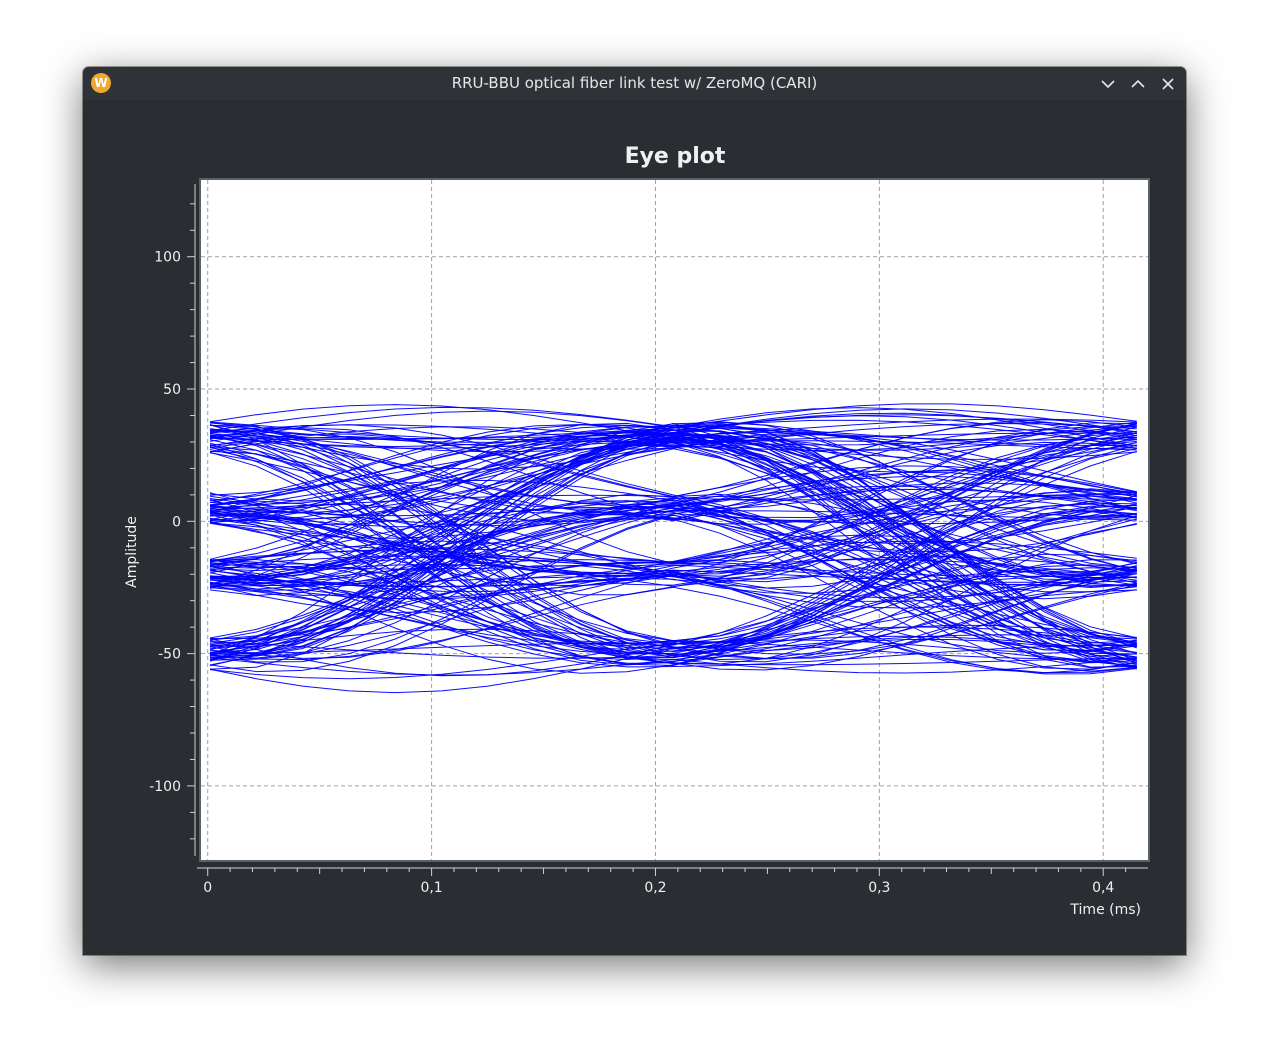 This screenshot has width=1268, height=1054. I want to click on x-tick-label: 0,4, so click(1103, 888).